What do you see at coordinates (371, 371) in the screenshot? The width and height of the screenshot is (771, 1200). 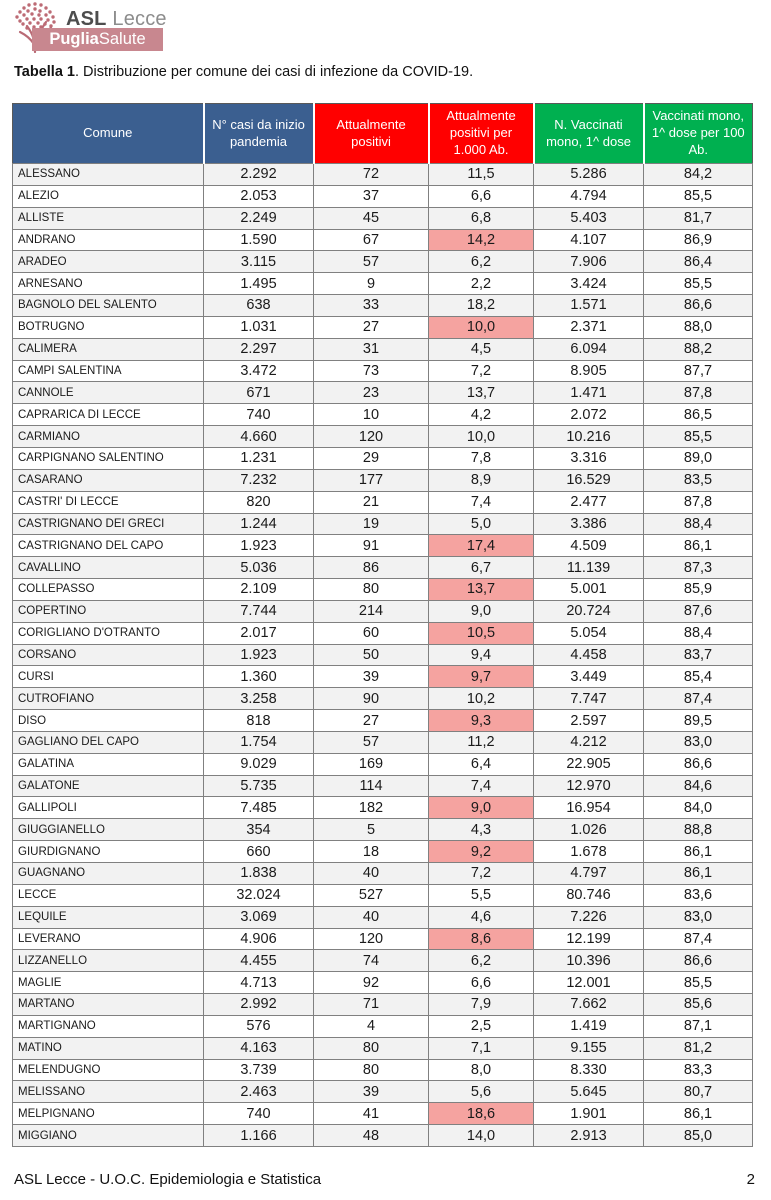 I see `positivi-cell: 73` at bounding box center [371, 371].